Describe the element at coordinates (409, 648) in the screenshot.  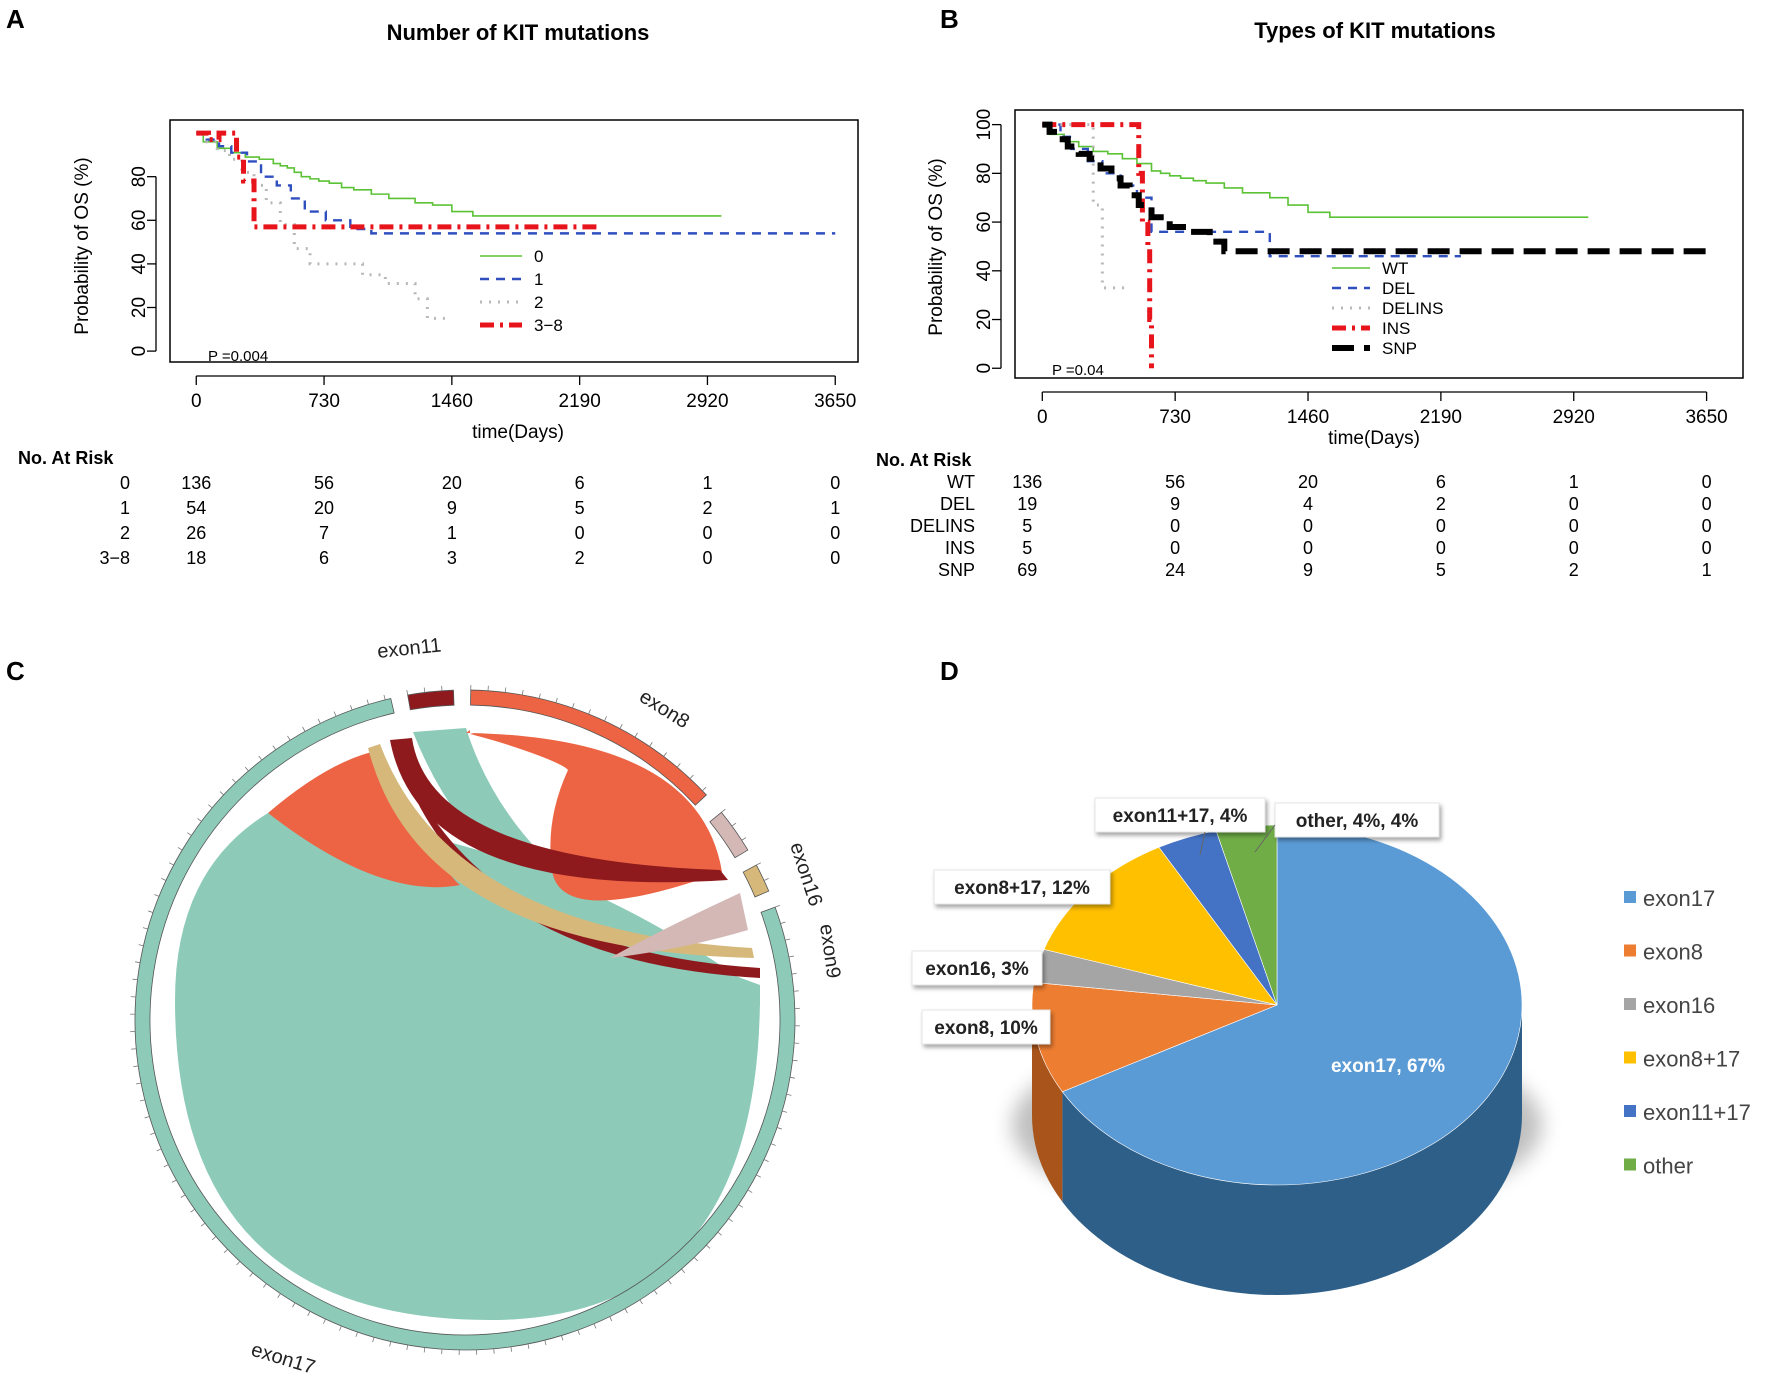
I see `segment-label-exon11: exon11` at that location.